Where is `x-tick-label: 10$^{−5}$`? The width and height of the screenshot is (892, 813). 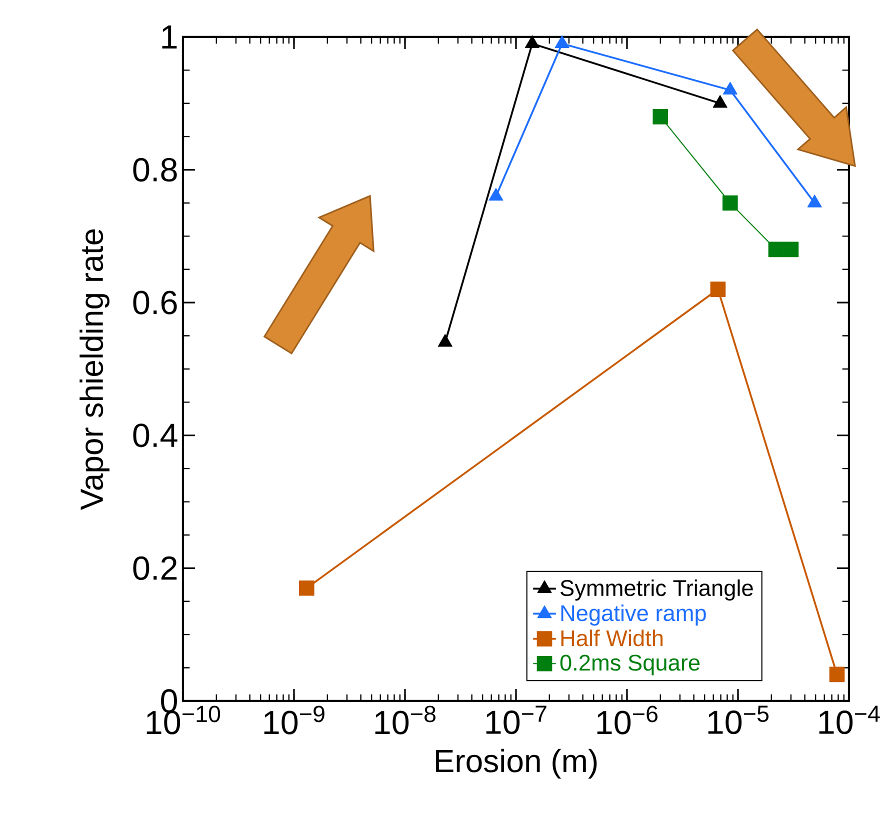
x-tick-label: 10$^{−5}$ is located at coordinates (738, 720).